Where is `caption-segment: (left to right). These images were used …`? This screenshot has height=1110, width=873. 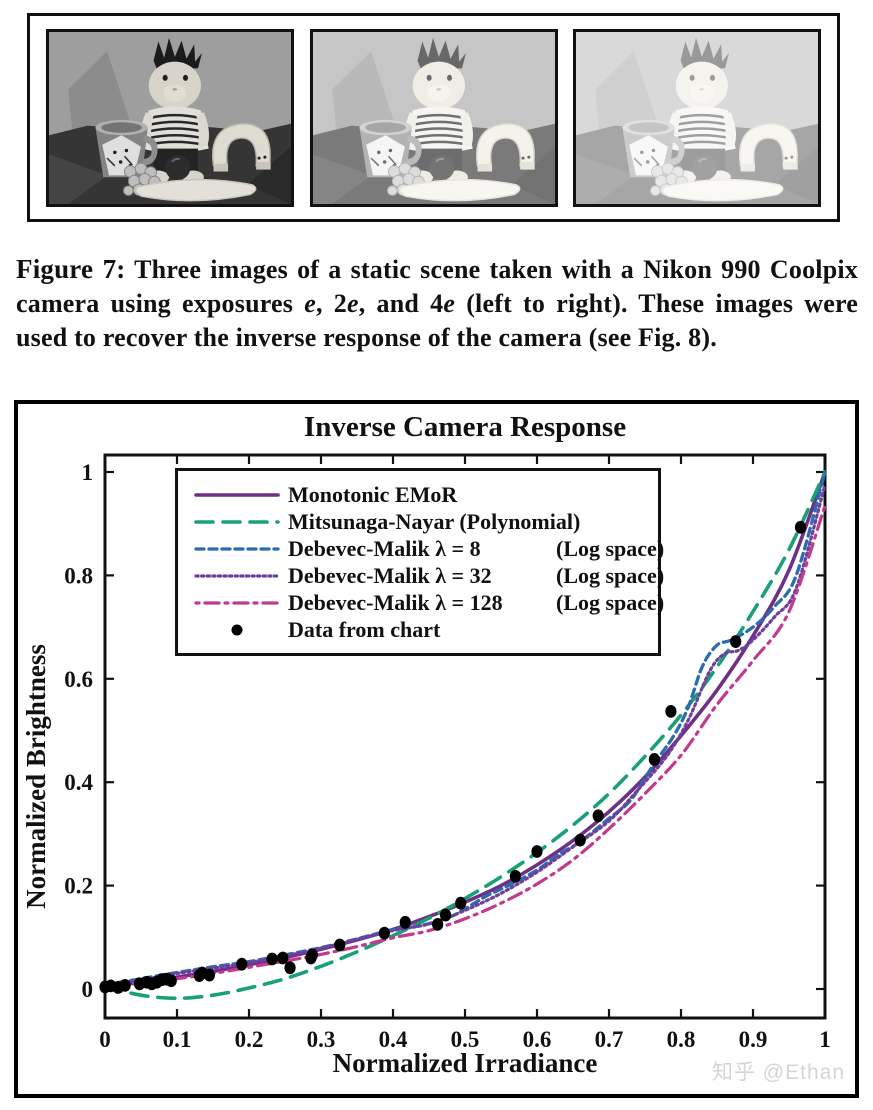 caption-segment: (left to right). These images were used … is located at coordinates (437, 320).